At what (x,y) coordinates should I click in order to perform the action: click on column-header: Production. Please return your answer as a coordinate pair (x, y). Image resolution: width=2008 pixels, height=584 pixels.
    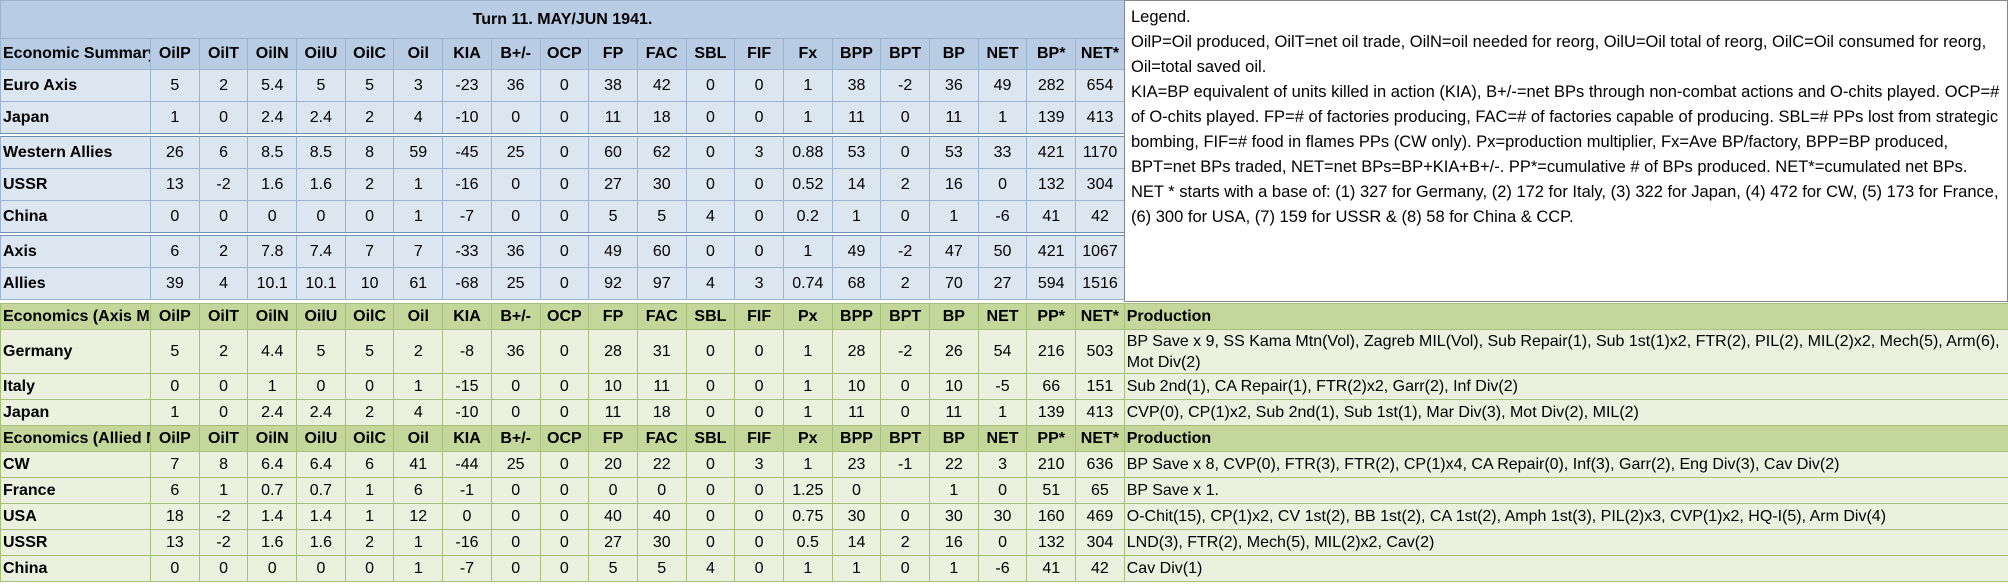
    Looking at the image, I should click on (1565, 316).